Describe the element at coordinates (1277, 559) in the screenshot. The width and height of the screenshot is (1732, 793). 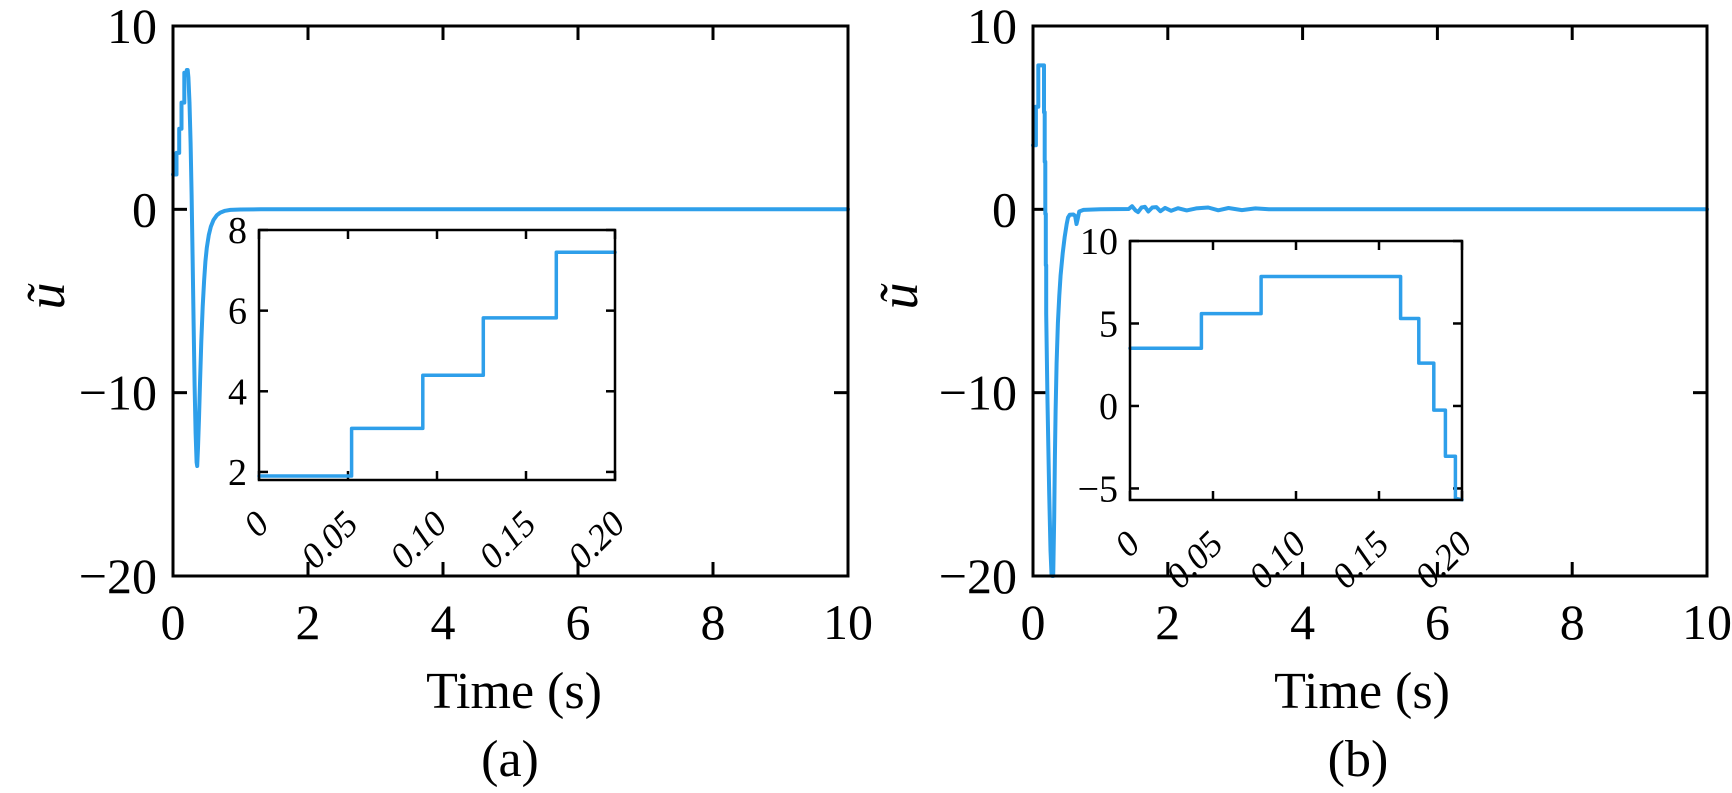
I see `inset-x-tick-label: 0.10` at that location.